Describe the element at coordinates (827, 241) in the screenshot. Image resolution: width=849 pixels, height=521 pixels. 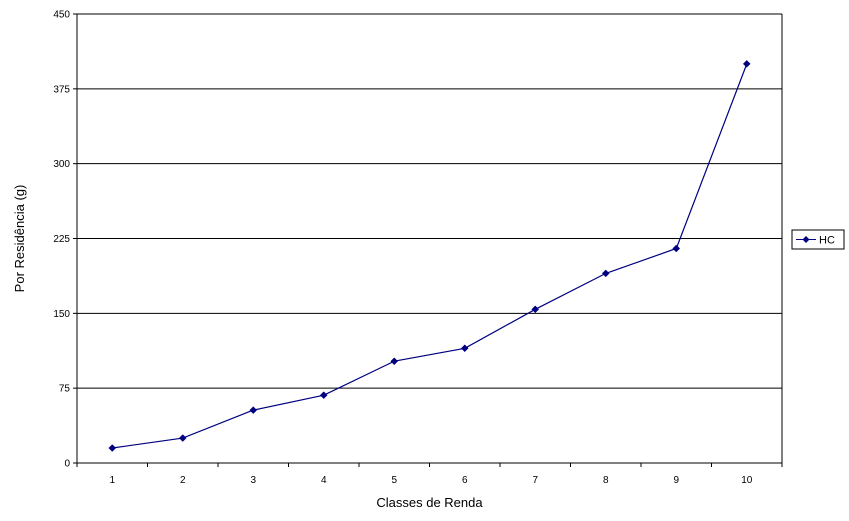
I see `legend-series-label: HC` at that location.